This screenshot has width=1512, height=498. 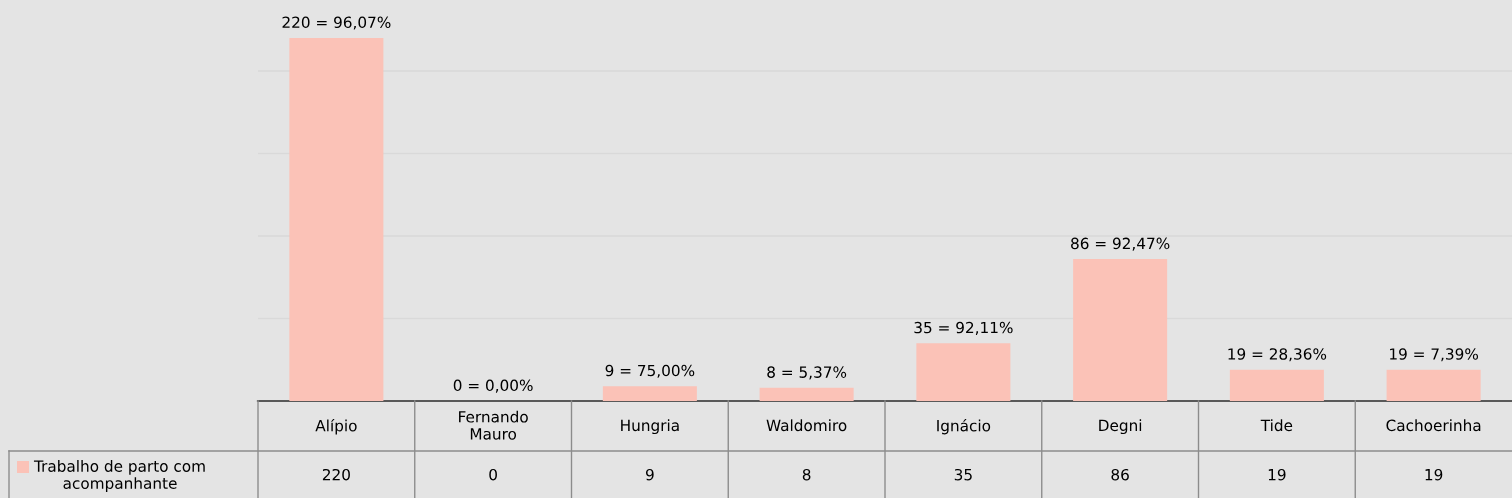 I want to click on data-label: 35, so click(x=963, y=474).